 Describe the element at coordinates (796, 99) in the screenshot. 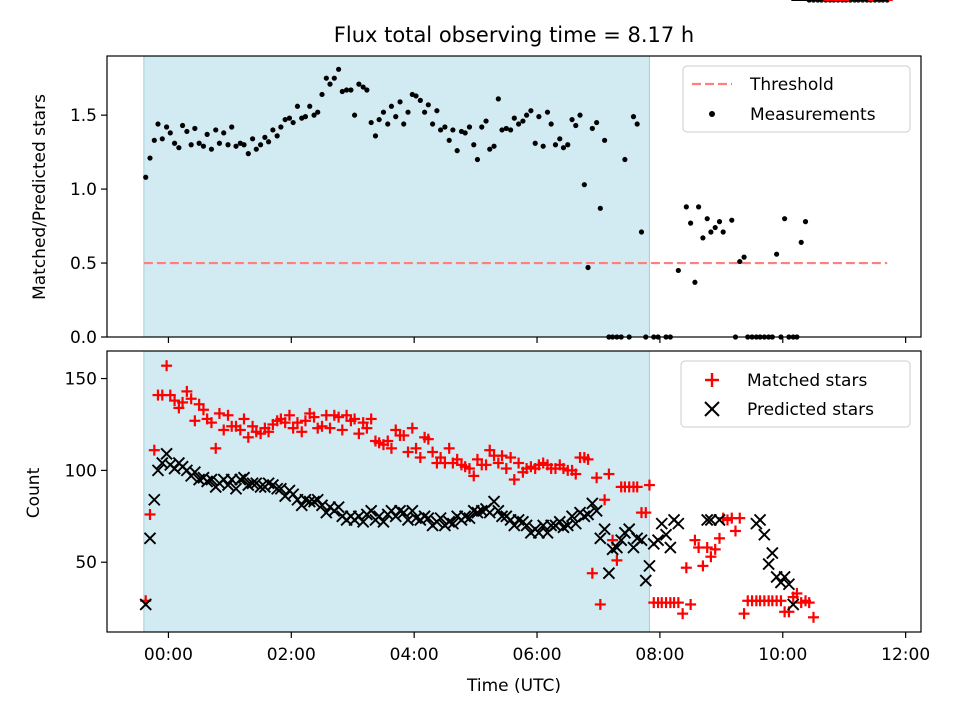

I see `top-legend: Threshold Measurements` at that location.